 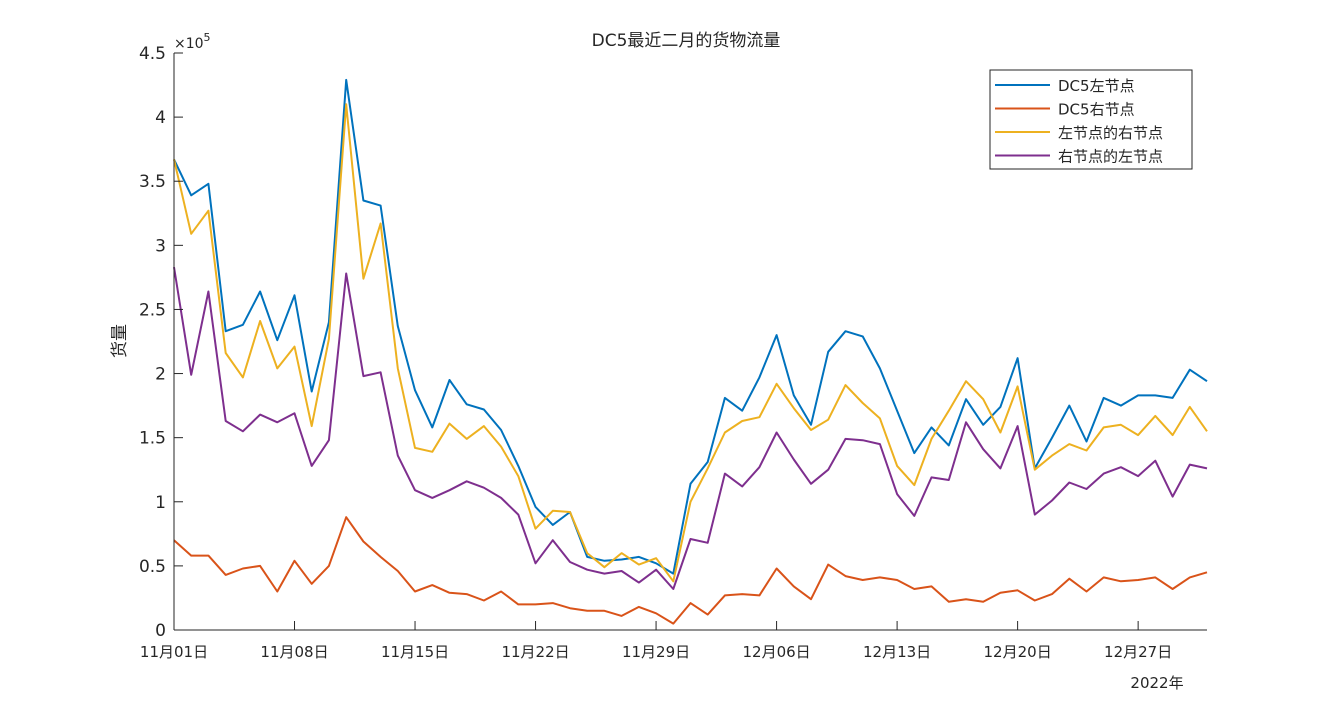 What do you see at coordinates (656, 652) in the screenshot?
I see `x-tick-label: 11月29日` at bounding box center [656, 652].